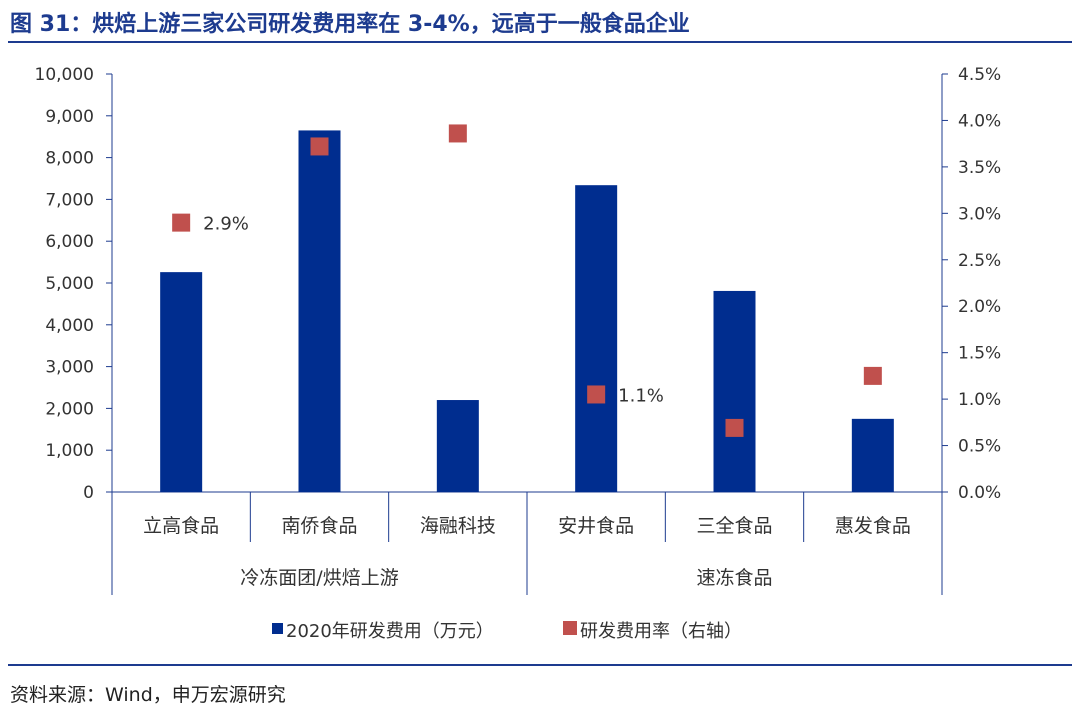  What do you see at coordinates (540, 42) in the screenshot?
I see `title-rule` at bounding box center [540, 42].